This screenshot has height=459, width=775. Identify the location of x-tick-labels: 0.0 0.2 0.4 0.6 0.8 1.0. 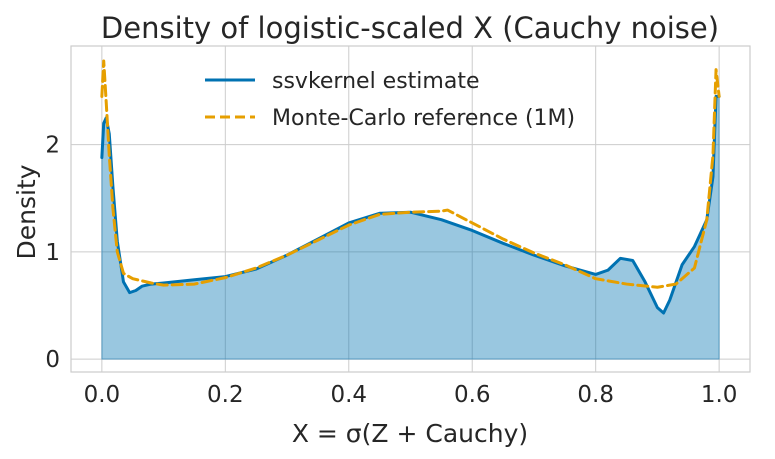
(411, 395).